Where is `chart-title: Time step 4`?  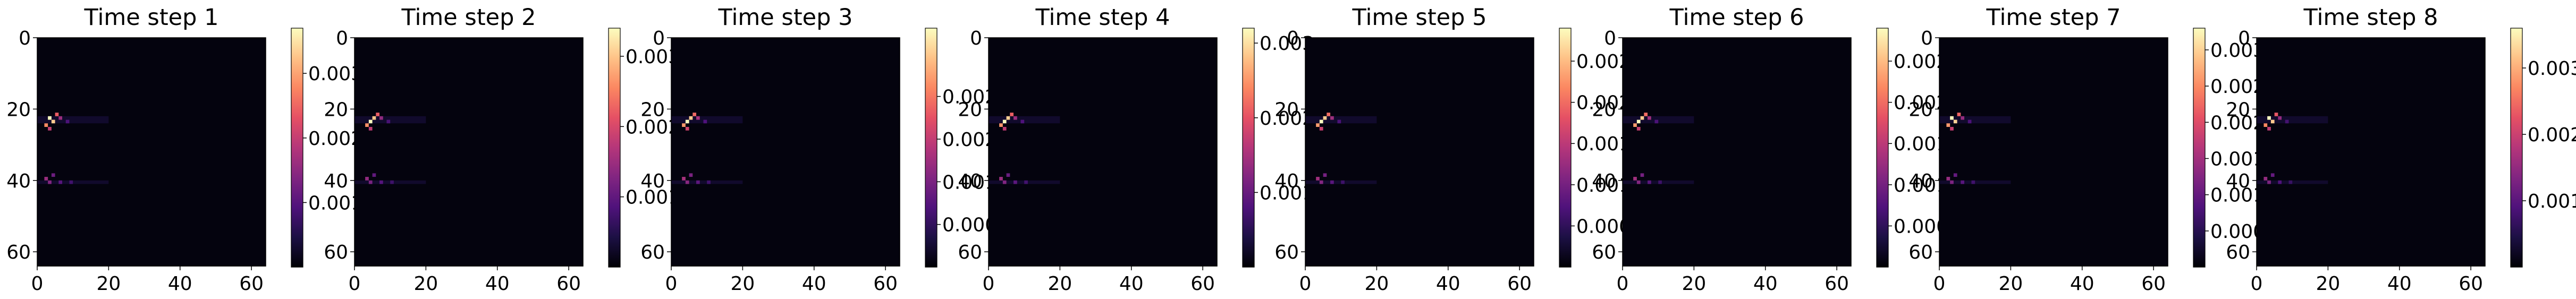 chart-title: Time step 4 is located at coordinates (1103, 17).